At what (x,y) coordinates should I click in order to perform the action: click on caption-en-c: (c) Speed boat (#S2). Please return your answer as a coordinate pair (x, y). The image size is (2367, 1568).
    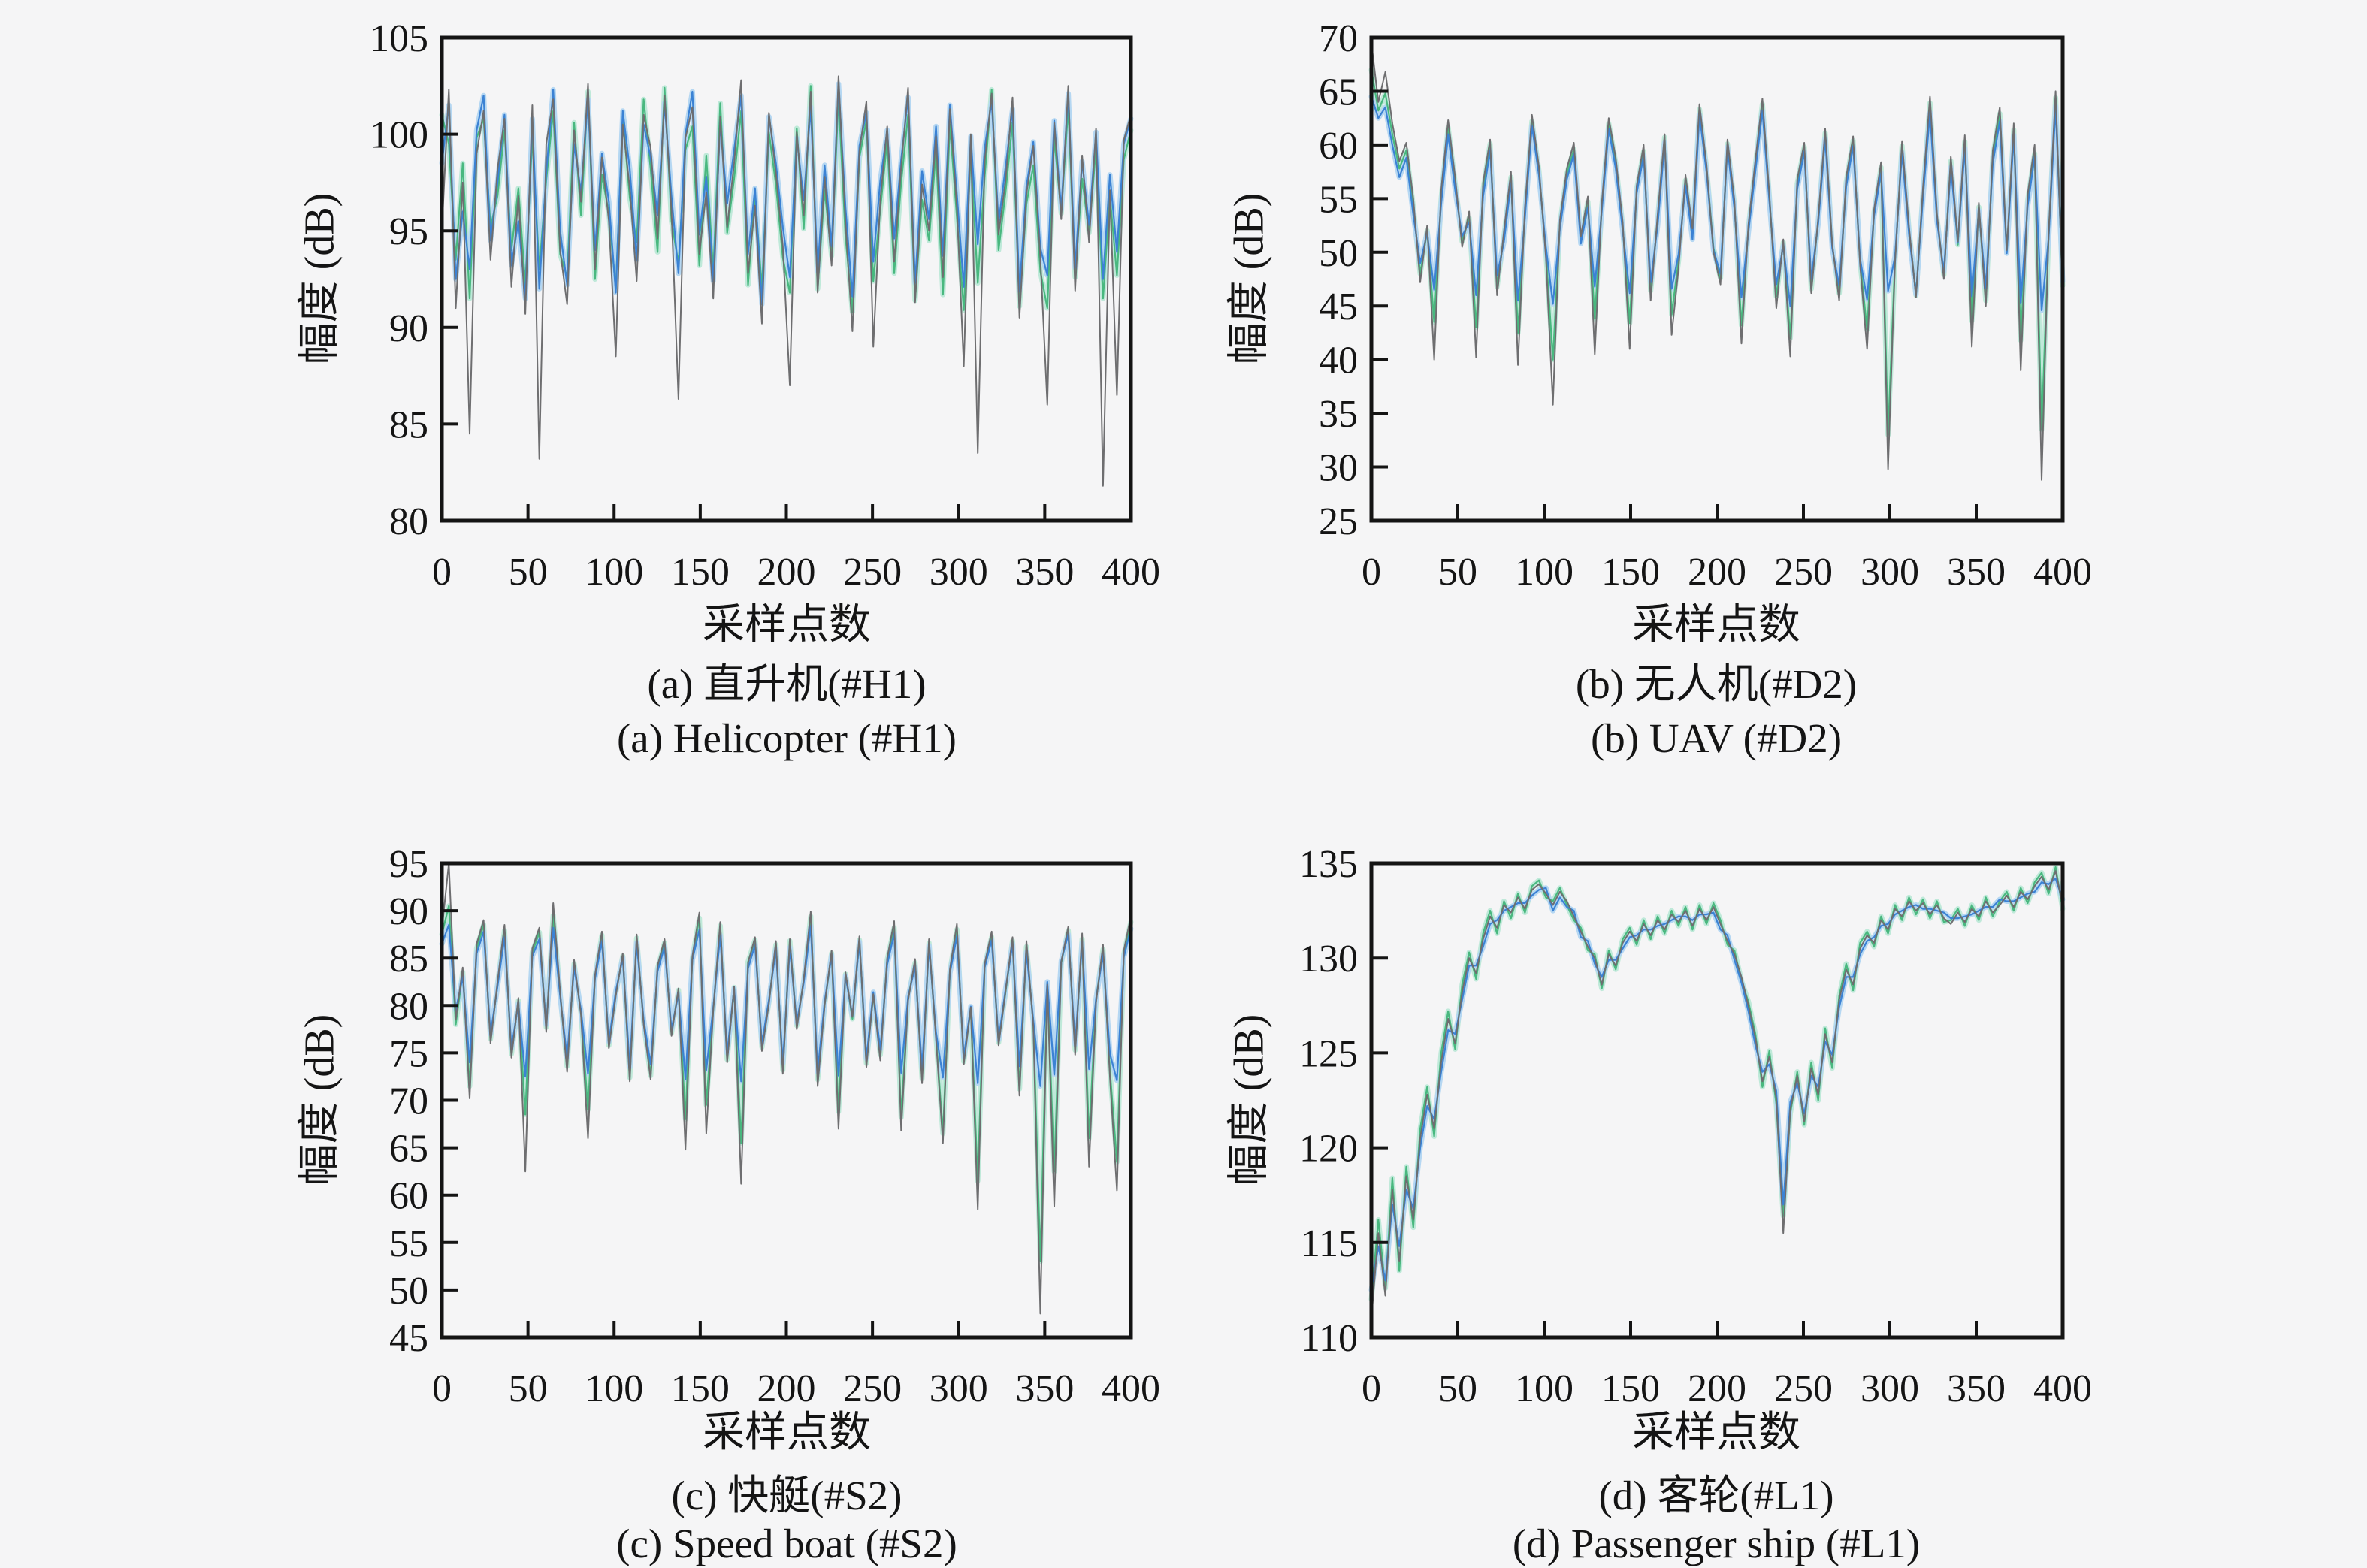
    Looking at the image, I should click on (786, 1543).